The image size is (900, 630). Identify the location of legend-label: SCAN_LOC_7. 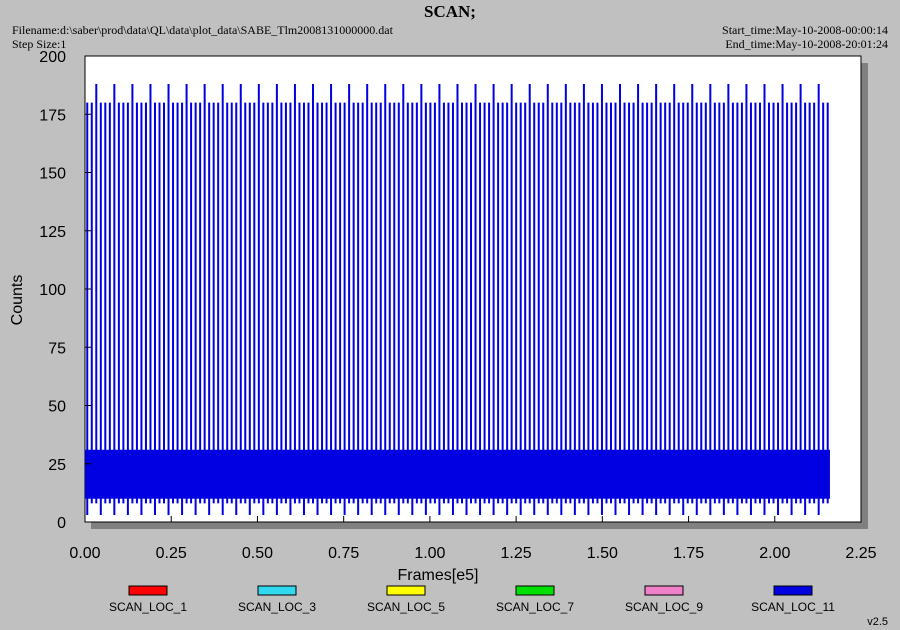
(535, 607).